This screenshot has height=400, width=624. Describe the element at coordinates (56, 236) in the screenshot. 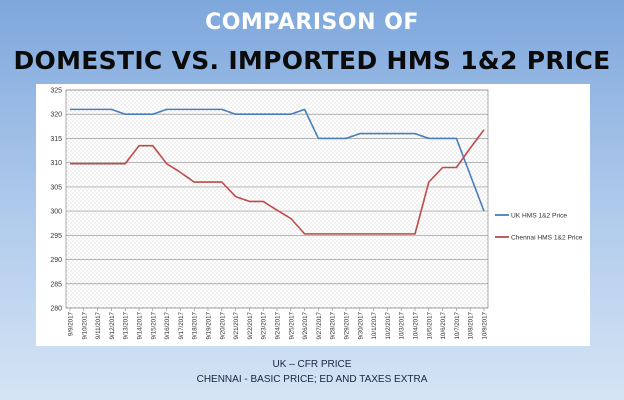

I see `y-tick-label: 295` at that location.